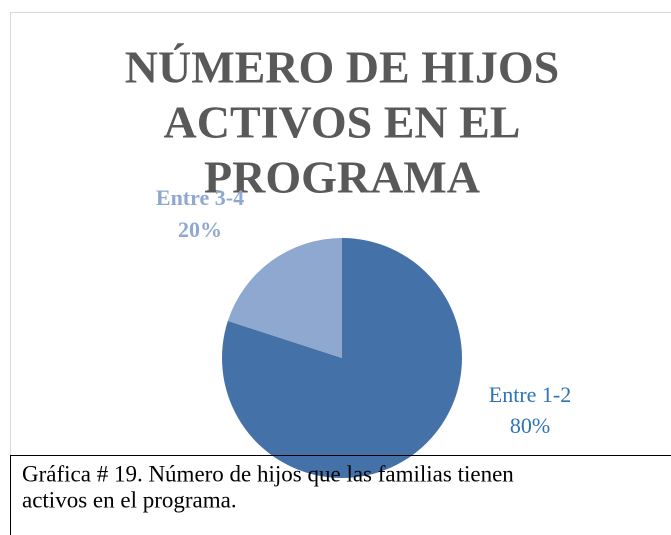 This screenshot has height=535, width=671. Describe the element at coordinates (342, 177) in the screenshot. I see `chart-title: PROGRAMA` at that location.